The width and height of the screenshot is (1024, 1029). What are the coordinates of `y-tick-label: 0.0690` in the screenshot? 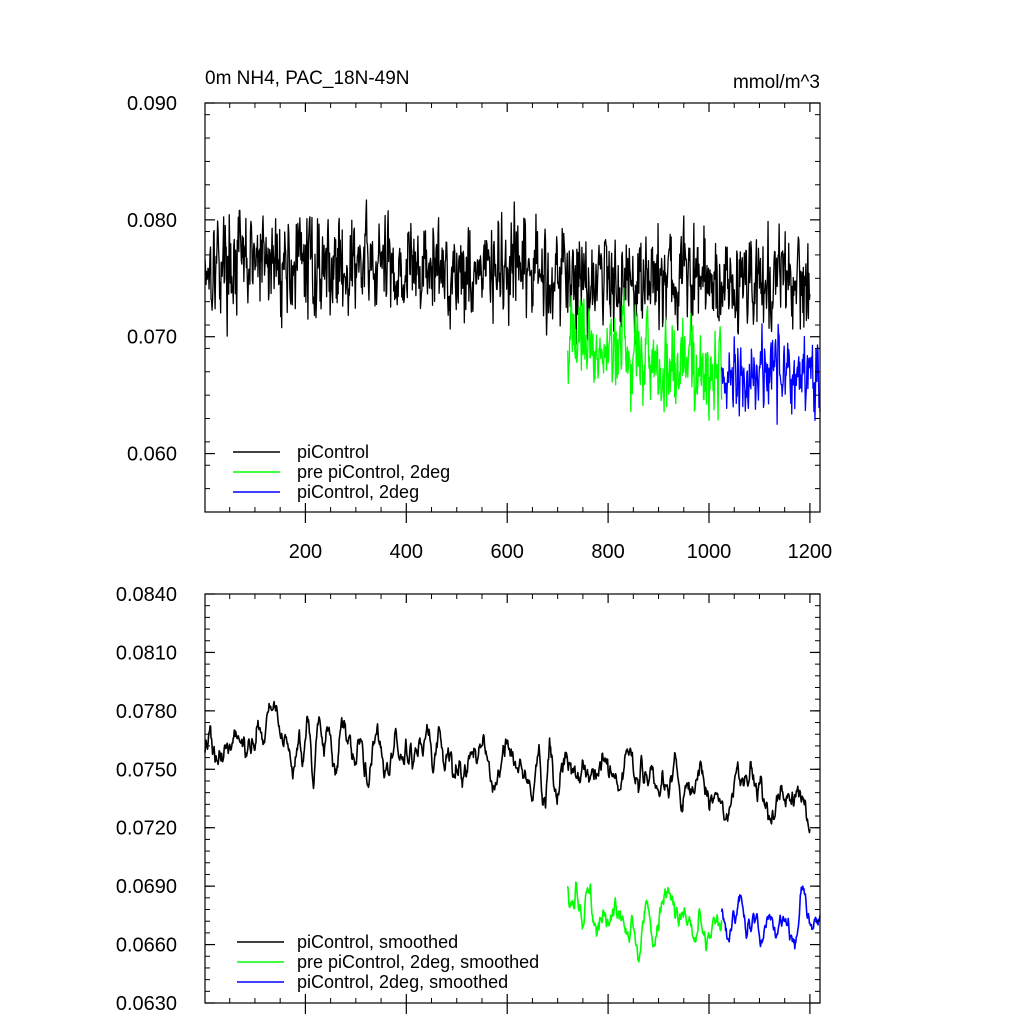 It's located at (146, 887).